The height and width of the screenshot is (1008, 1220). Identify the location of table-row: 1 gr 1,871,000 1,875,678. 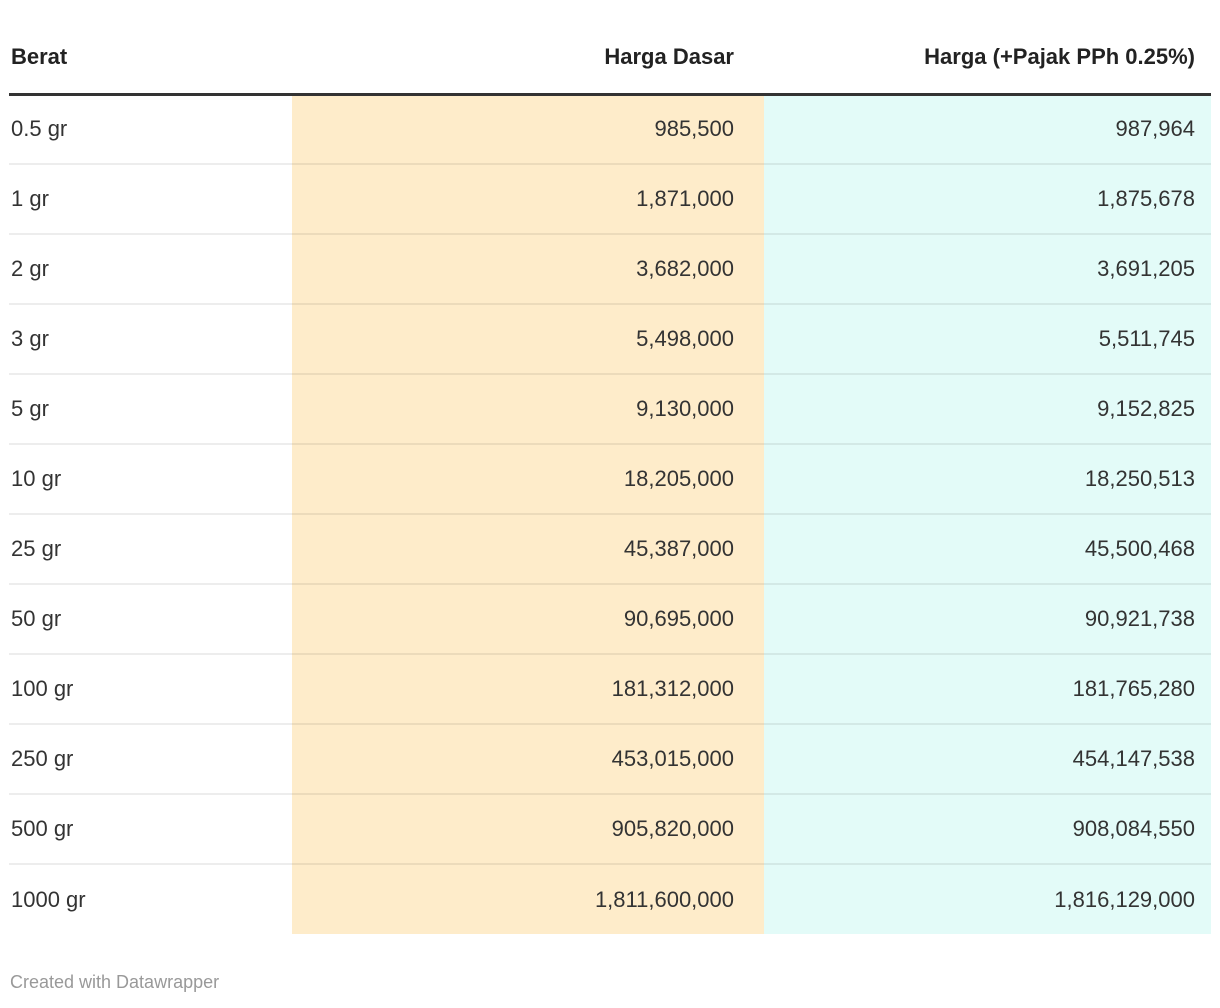
(610, 199).